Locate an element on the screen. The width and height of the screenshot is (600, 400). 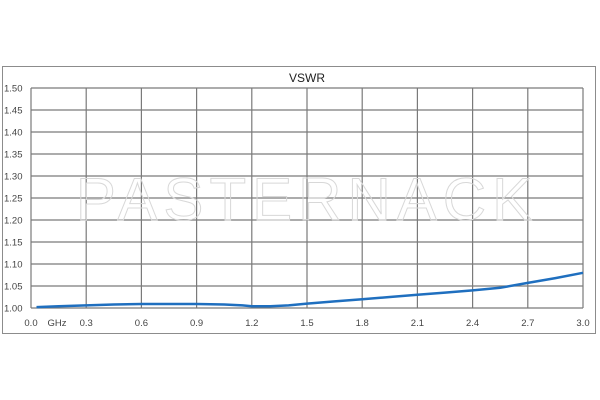
y-tick-label: 1.25 is located at coordinates (13, 199).